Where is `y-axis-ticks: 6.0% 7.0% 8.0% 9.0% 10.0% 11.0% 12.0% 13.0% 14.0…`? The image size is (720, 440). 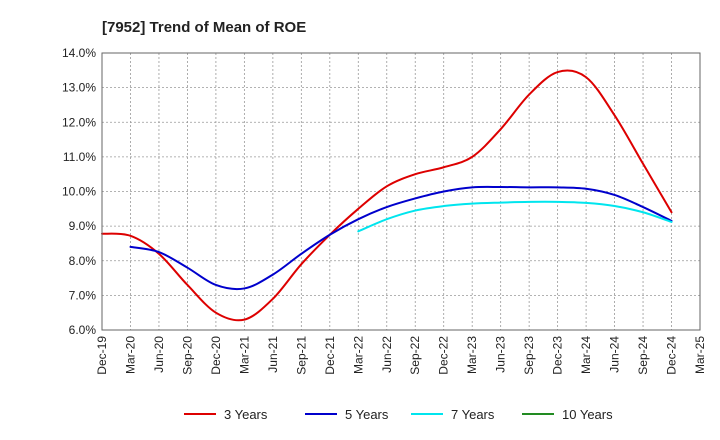 y-axis-ticks: 6.0% 7.0% 8.0% 9.0% 10.0% 11.0% 12.0% 13.0% 14.0… is located at coordinates (79, 191).